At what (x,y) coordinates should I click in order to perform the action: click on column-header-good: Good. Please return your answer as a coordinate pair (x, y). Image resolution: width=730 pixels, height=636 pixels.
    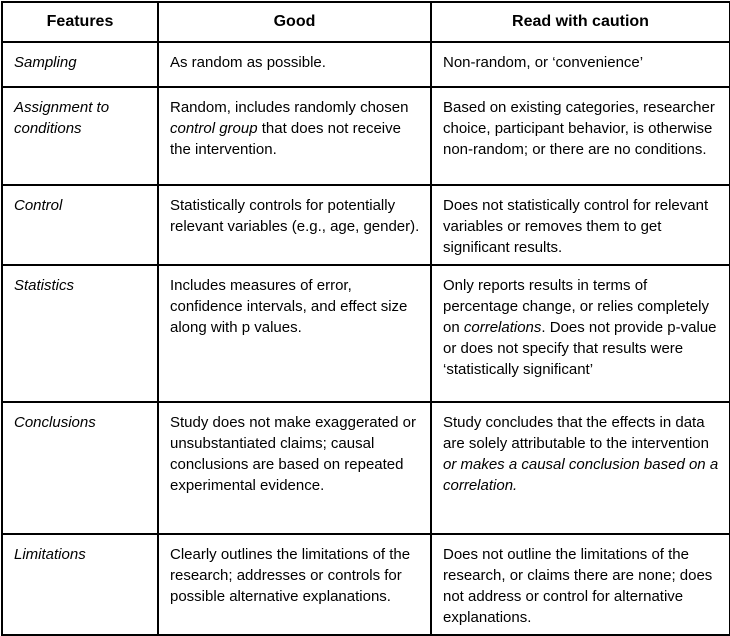
    Looking at the image, I should click on (294, 22).